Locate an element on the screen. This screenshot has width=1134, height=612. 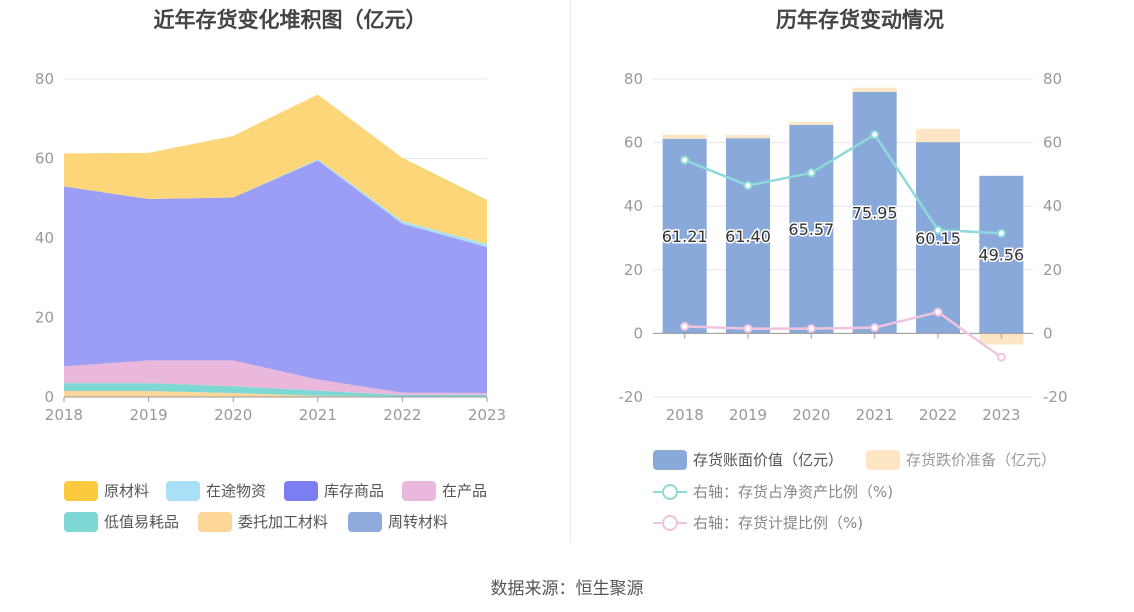
legend-label: 在途物资 is located at coordinates (236, 491).